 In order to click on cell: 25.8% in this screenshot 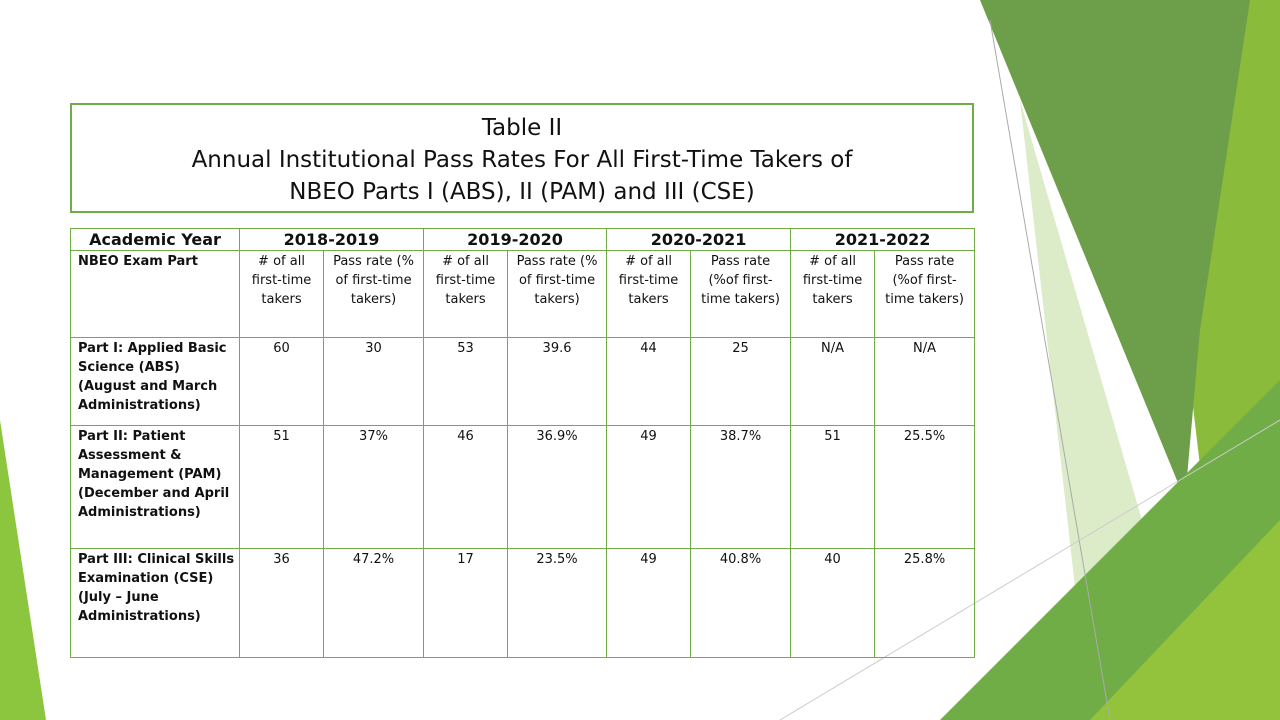, I will do `click(925, 603)`.